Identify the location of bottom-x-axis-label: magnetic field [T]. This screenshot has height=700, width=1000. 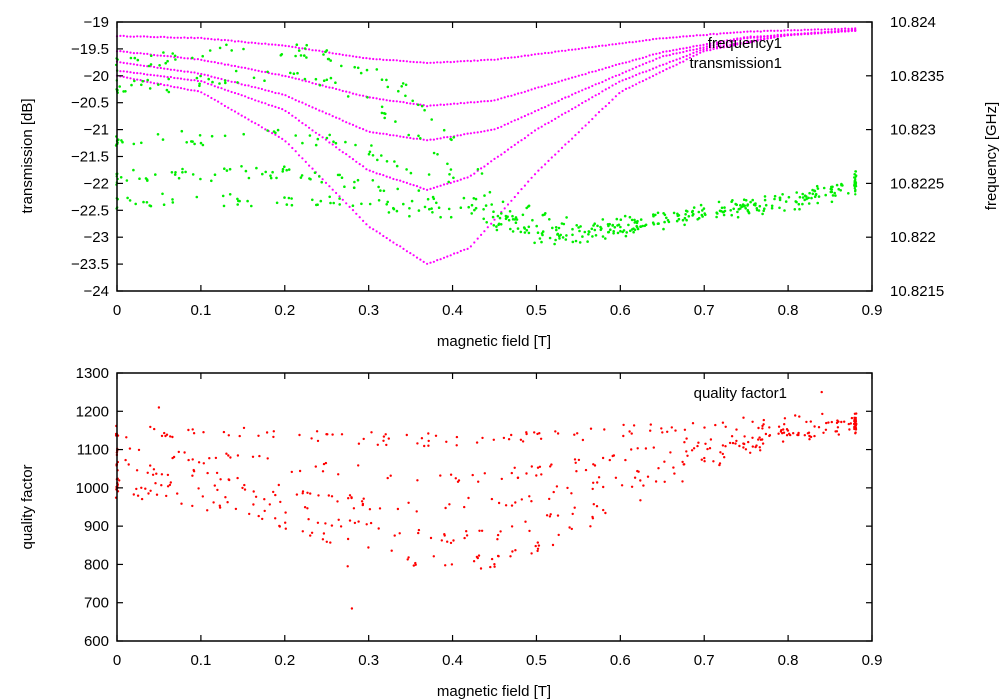
(494, 691).